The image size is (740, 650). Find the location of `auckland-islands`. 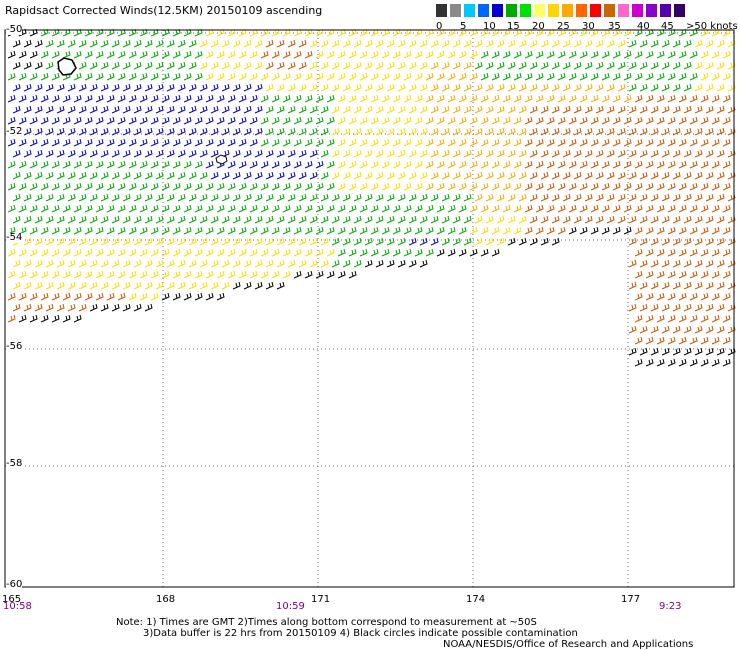

auckland-islands is located at coordinates (67, 66).